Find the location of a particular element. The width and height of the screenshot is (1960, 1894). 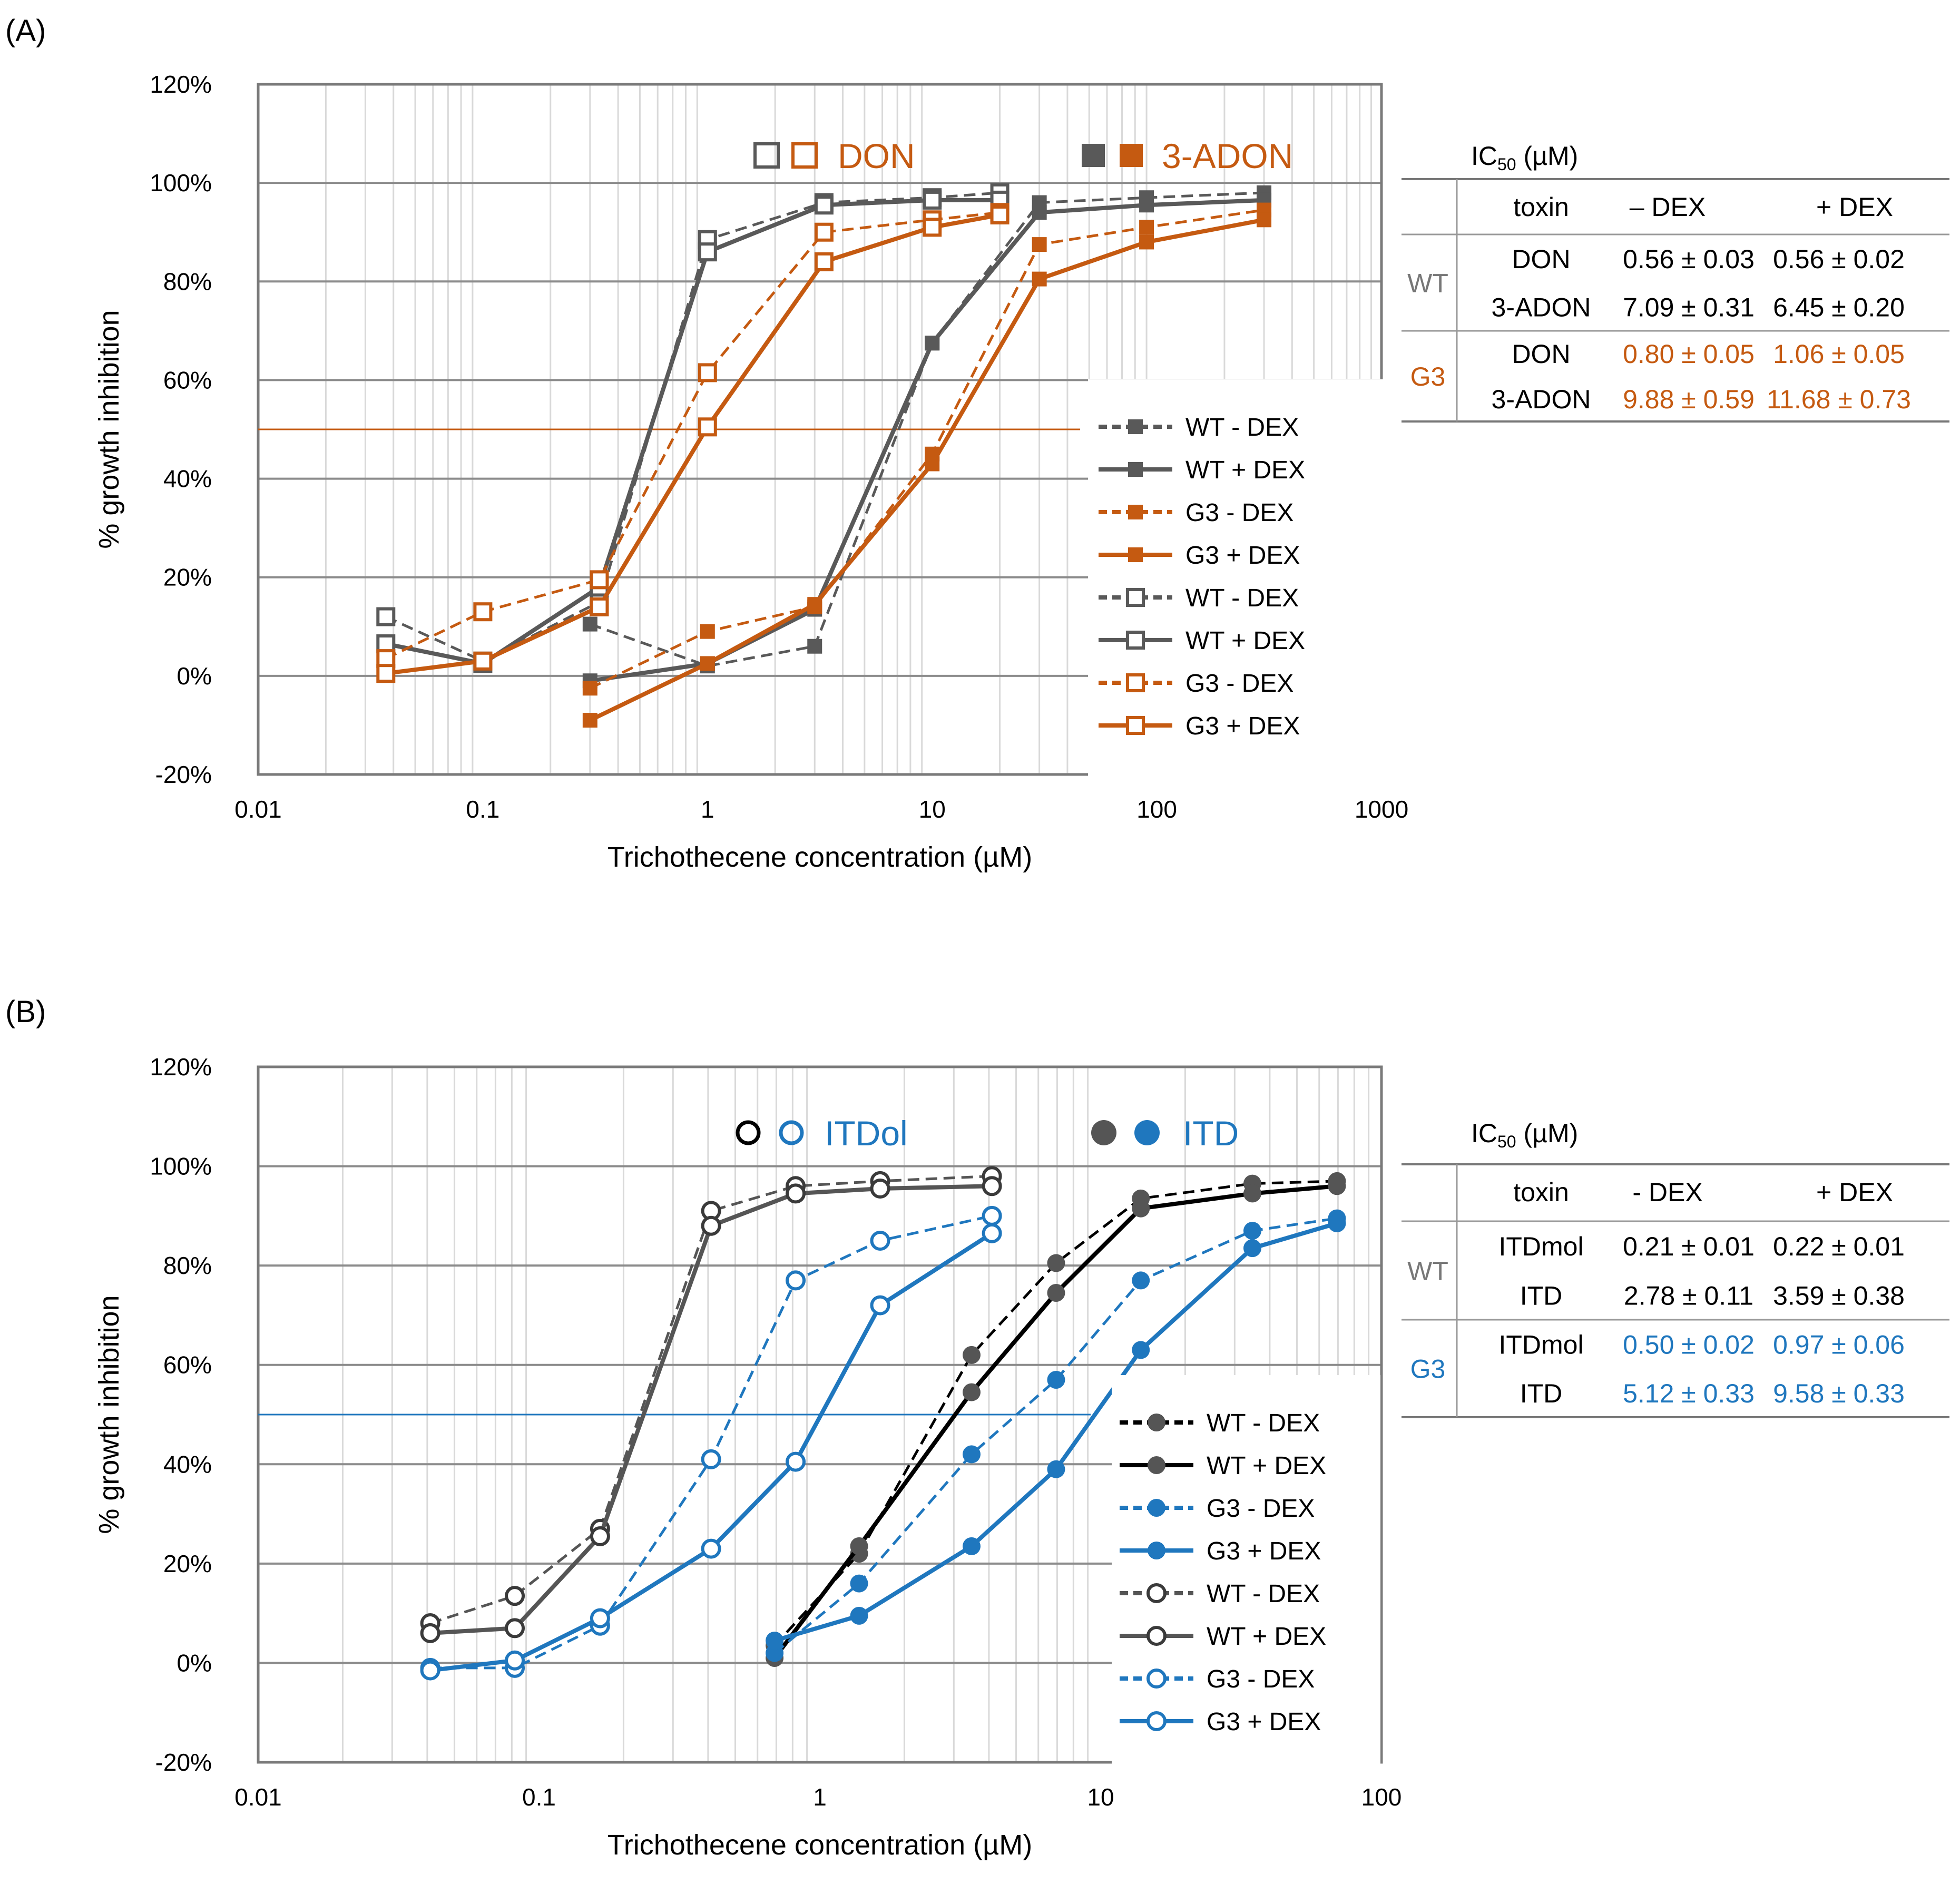

series-line-don-wt-plus-dex is located at coordinates (692, 432).